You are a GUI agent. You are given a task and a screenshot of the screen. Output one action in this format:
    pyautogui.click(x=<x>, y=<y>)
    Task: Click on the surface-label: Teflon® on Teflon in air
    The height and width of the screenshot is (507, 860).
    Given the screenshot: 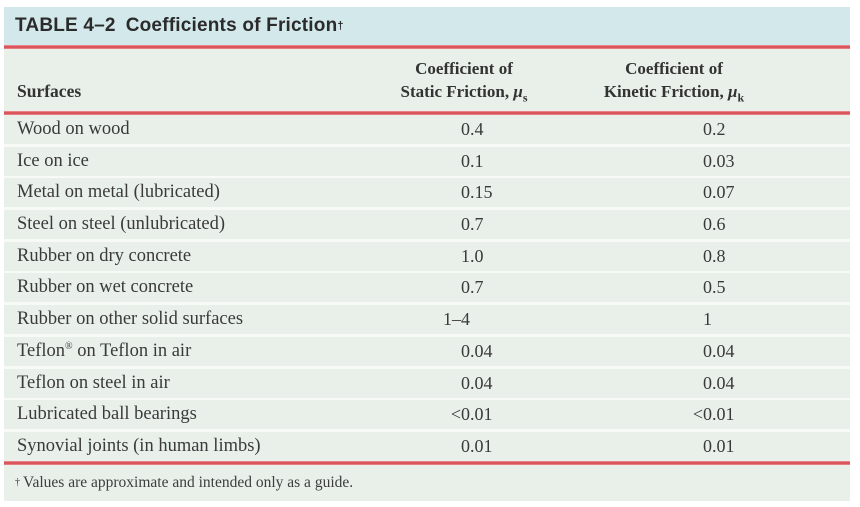 What is the action you would take?
    pyautogui.click(x=104, y=350)
    